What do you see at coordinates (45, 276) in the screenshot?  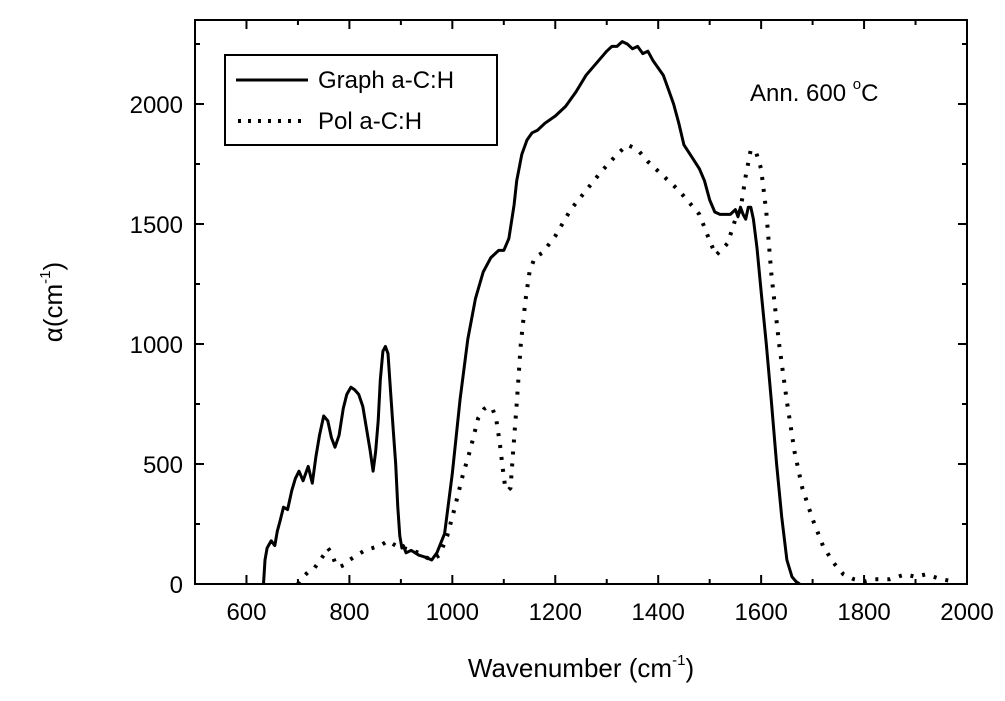 I see `y-axis-title-sup: -1` at bounding box center [45, 276].